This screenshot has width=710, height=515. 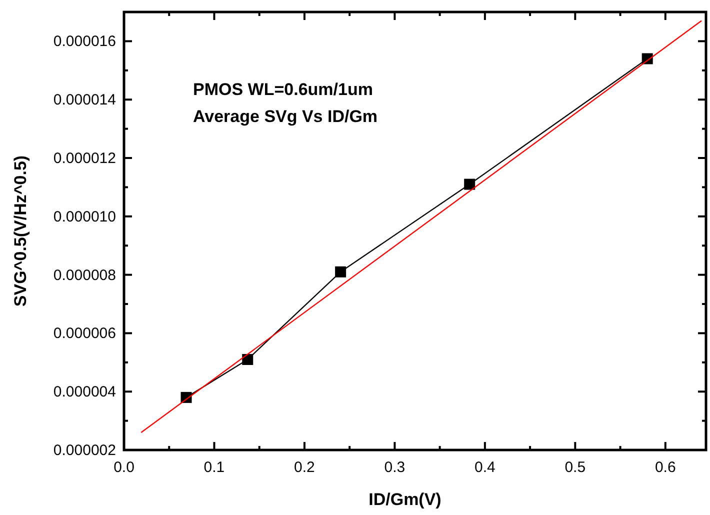 What do you see at coordinates (84, 158) in the screenshot?
I see `y-tick-label: 0.000012` at bounding box center [84, 158].